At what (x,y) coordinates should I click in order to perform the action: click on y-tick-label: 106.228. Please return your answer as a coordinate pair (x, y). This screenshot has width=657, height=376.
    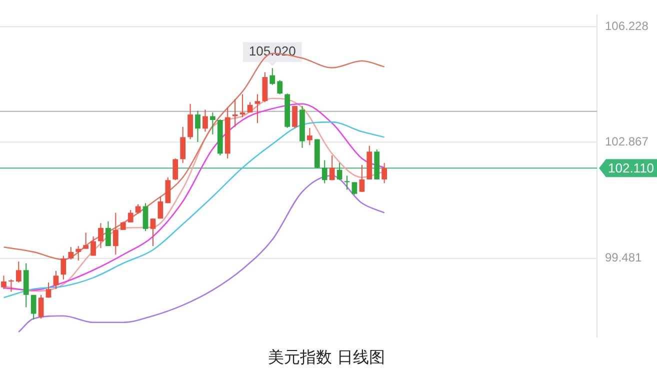
    Looking at the image, I should click on (627, 25).